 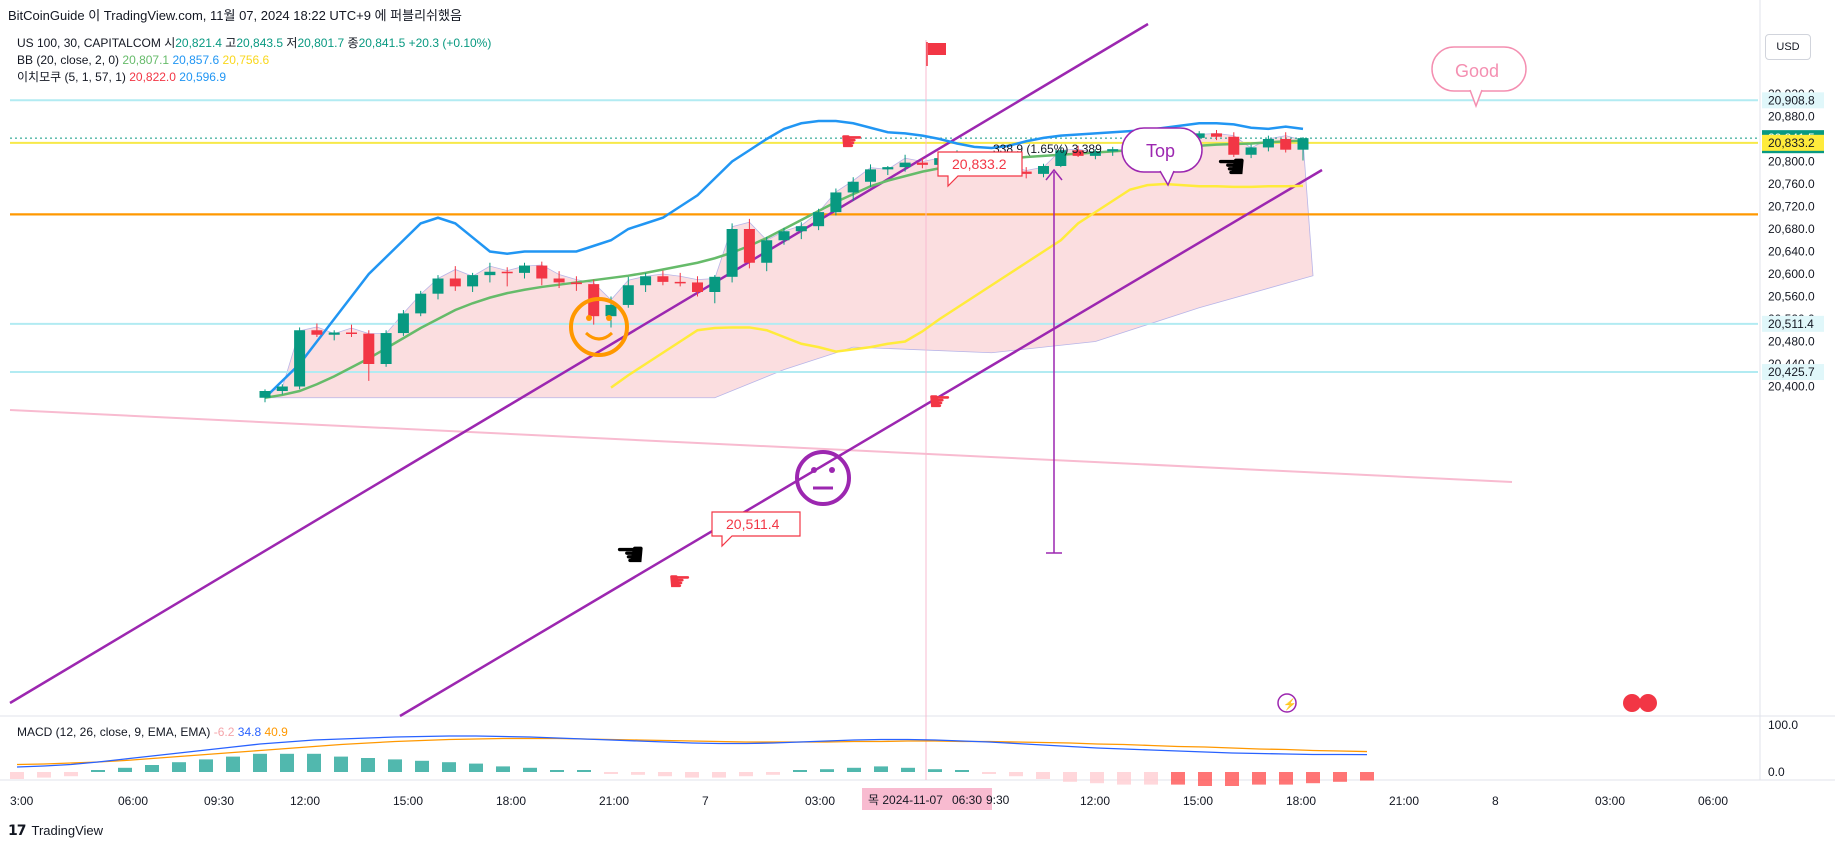 I want to click on macd-line, so click(x=692, y=751).